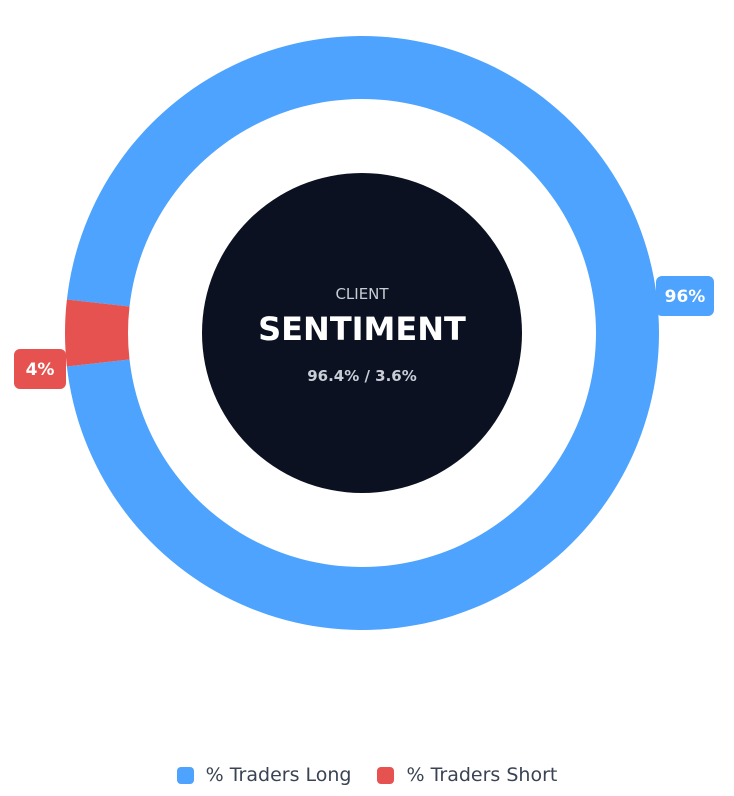 Image resolution: width=734 pixels, height=796 pixels. I want to click on legend-swatch-long, so click(185, 775).